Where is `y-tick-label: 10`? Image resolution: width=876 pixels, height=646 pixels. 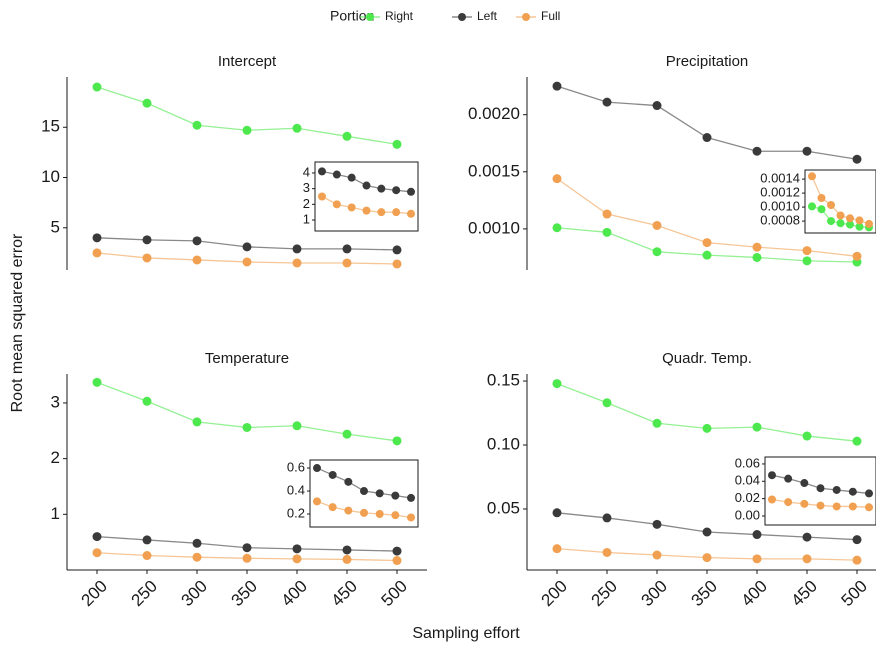
y-tick-label: 10 is located at coordinates (50, 176).